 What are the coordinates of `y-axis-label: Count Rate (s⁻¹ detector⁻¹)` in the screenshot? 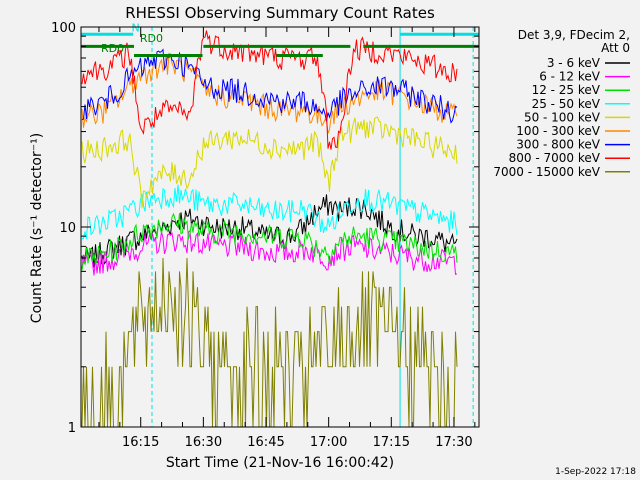 It's located at (37, 228).